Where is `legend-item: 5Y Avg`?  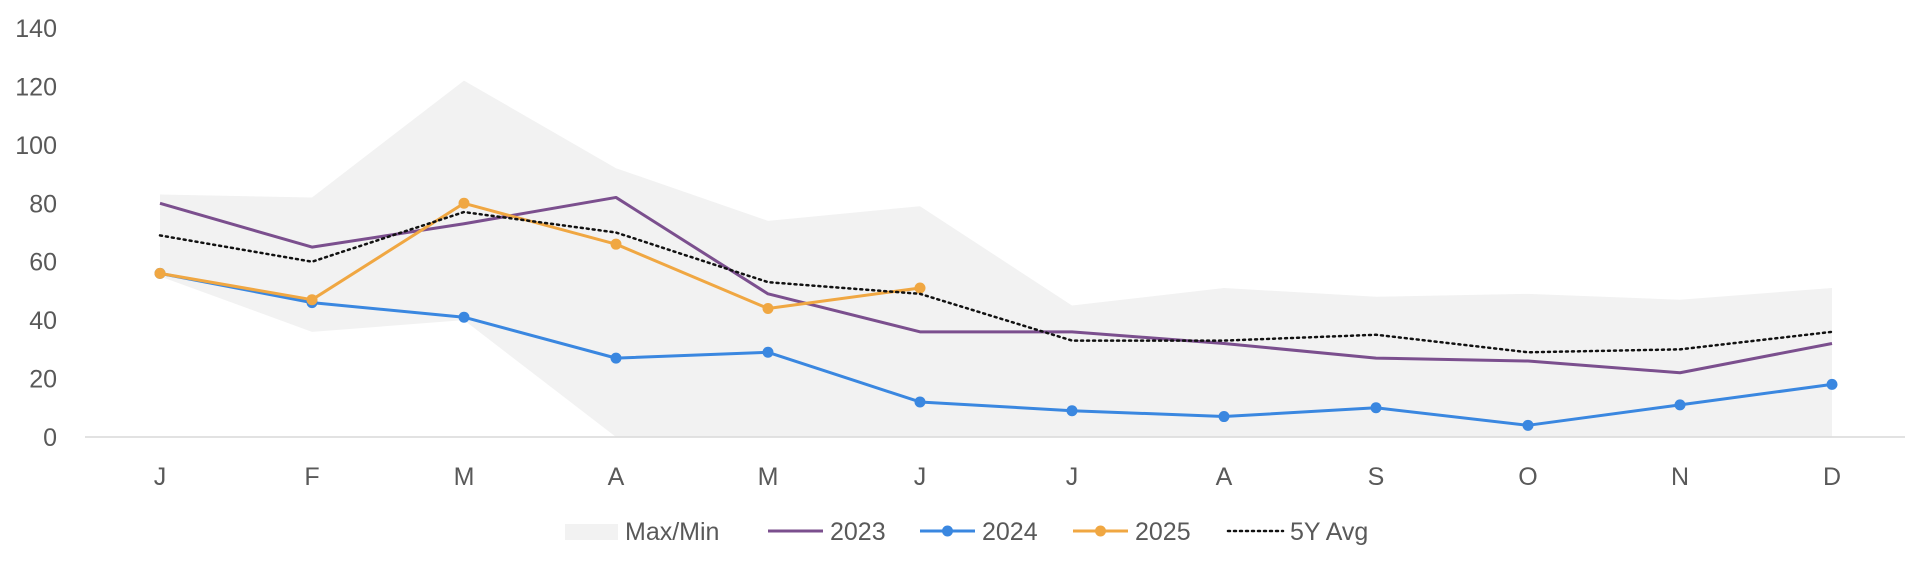 legend-item: 5Y Avg is located at coordinates (1297, 532).